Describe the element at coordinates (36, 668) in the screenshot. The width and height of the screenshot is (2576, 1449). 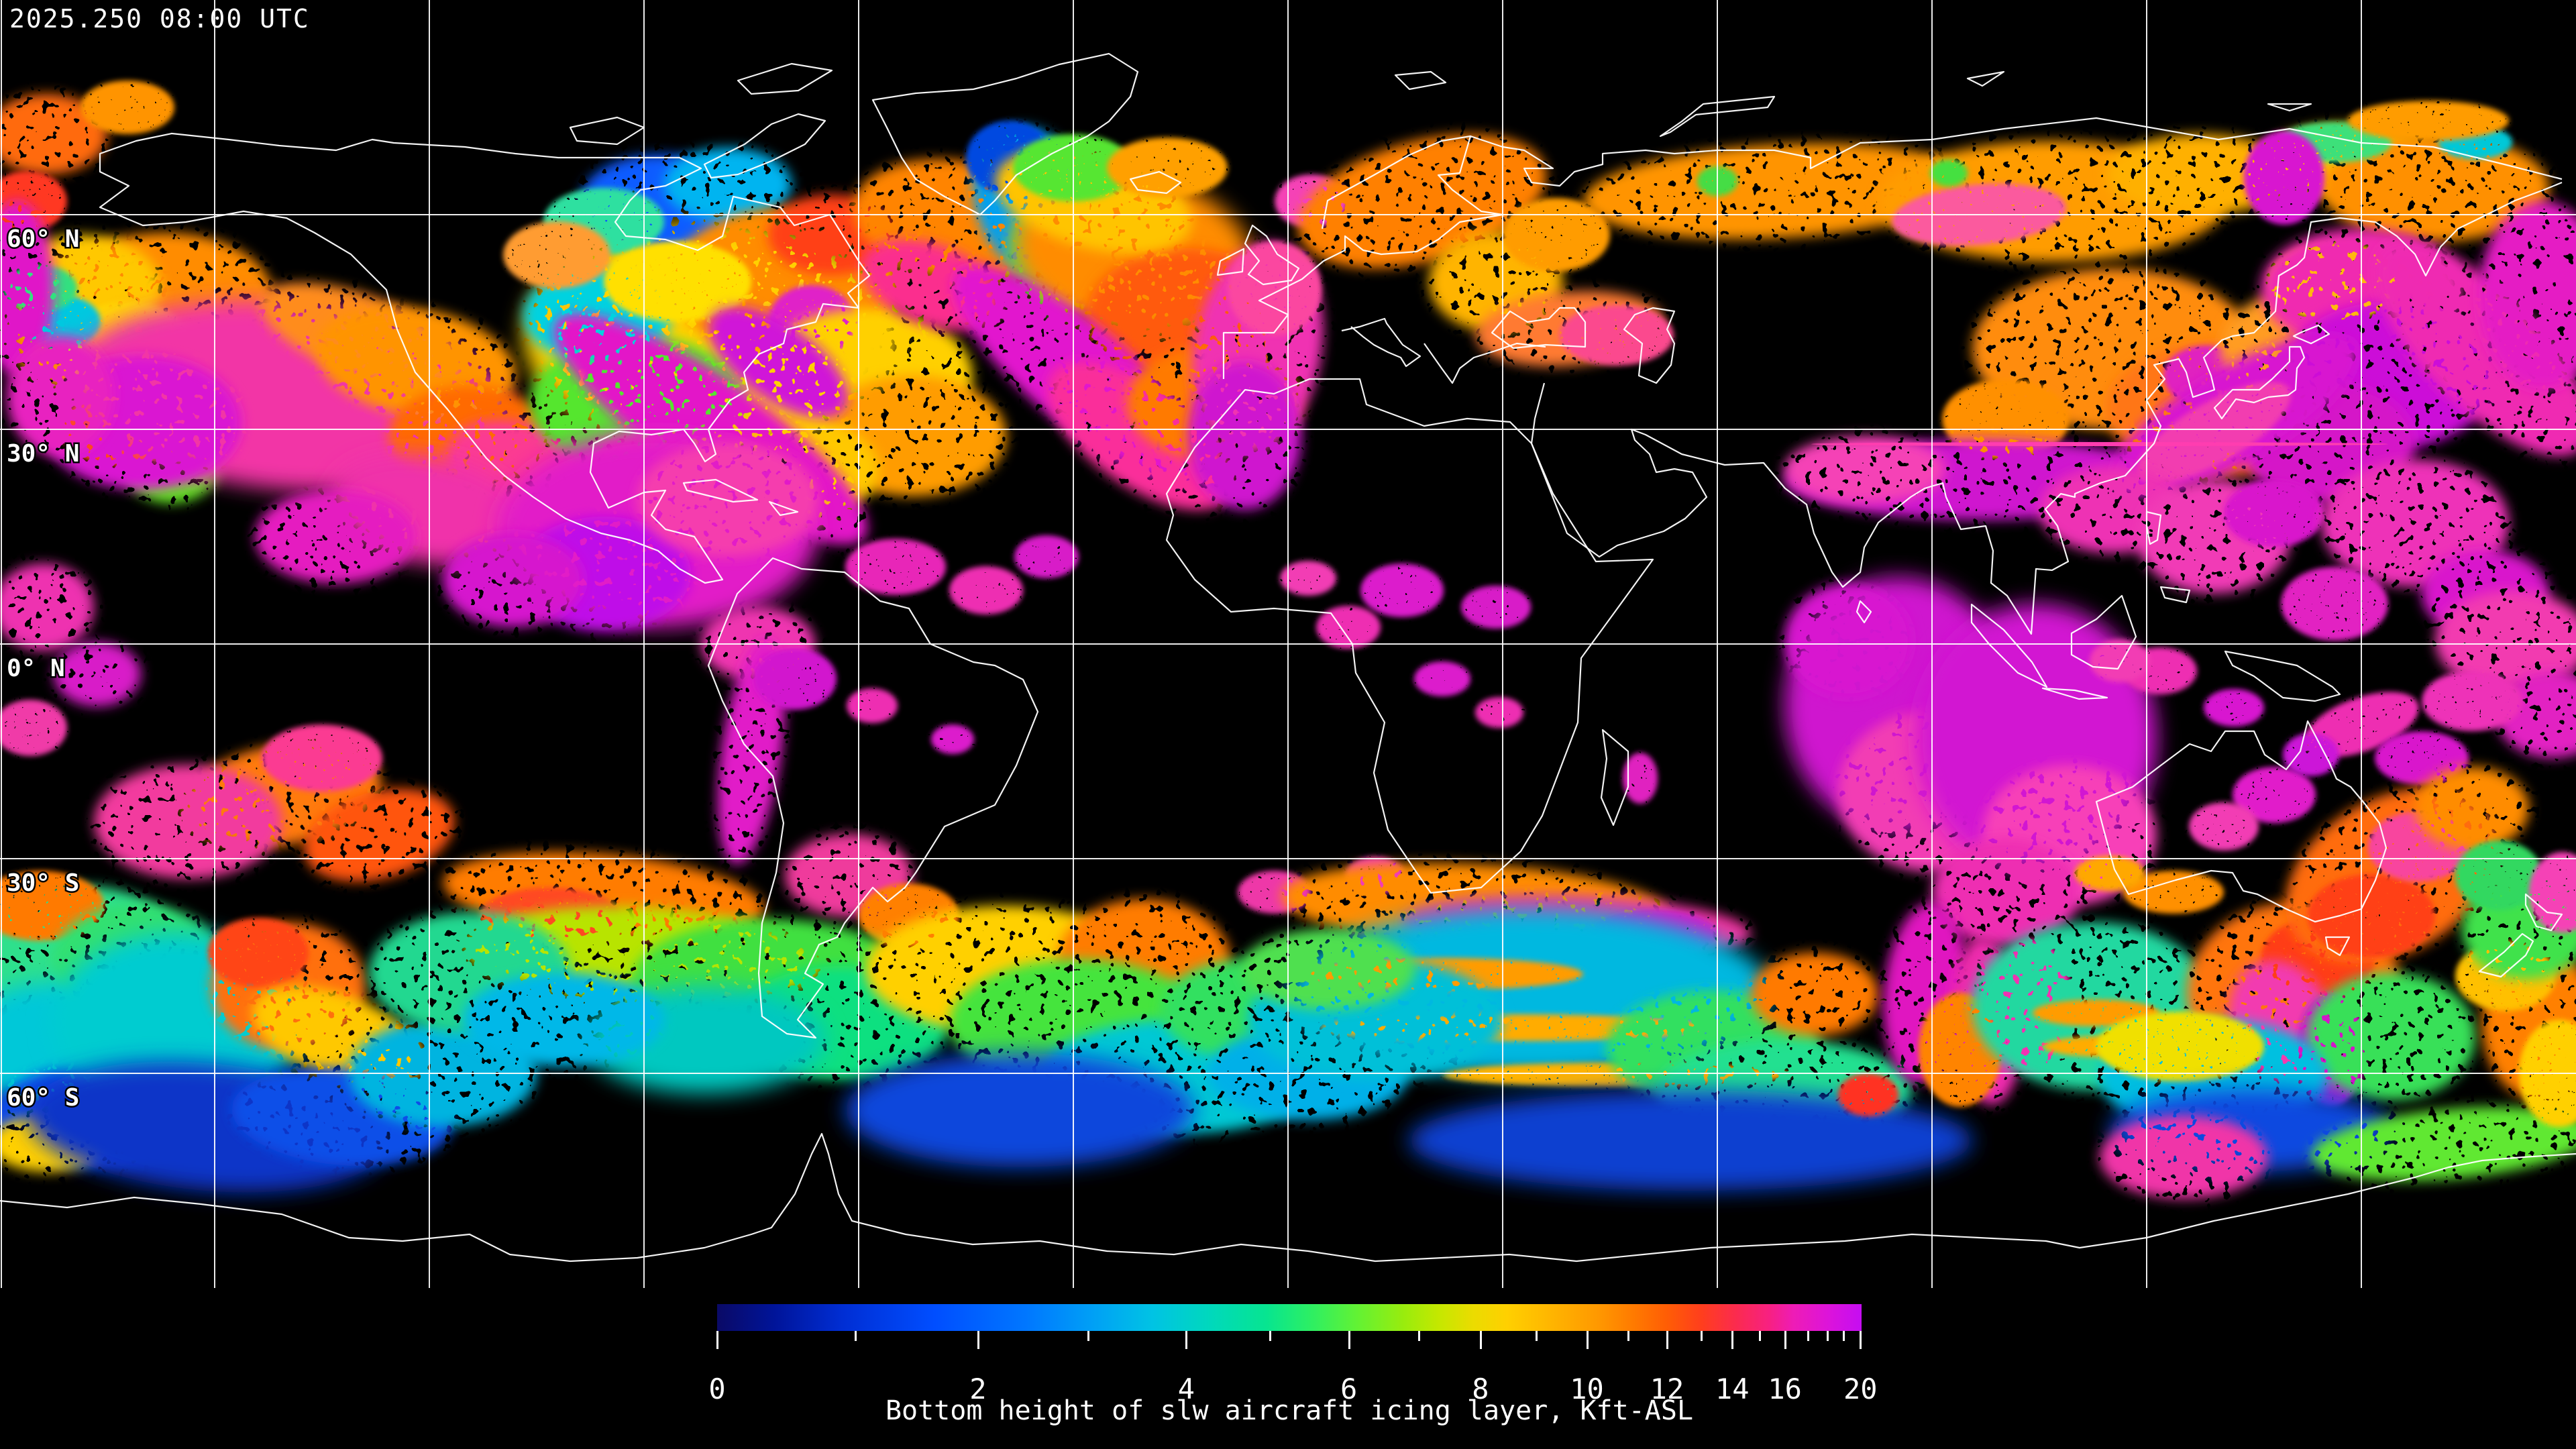
I see `latitude-label: 0° N` at that location.